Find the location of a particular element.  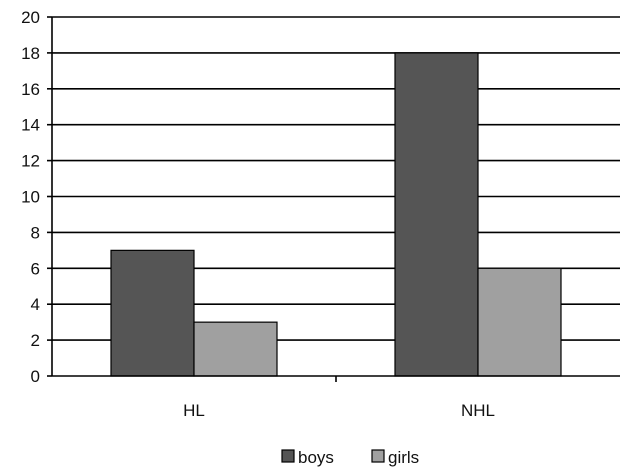

x-category-label: NHL is located at coordinates (478, 410).